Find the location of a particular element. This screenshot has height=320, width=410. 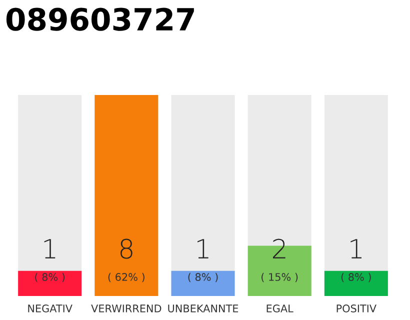

x-tick-label: POSITIV is located at coordinates (356, 308).